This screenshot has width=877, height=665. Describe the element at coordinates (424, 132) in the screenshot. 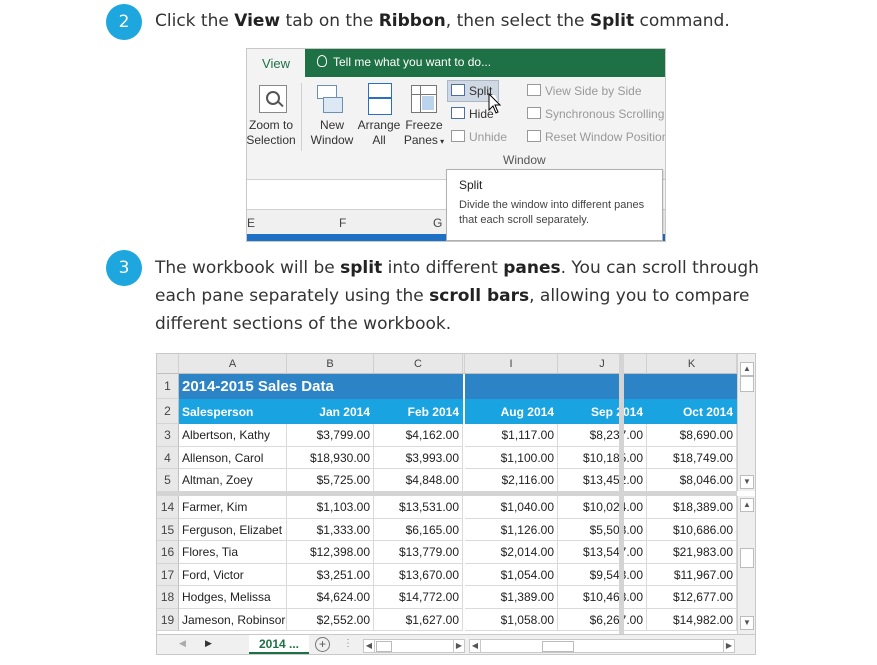

I see `freeze-panes-button: Freeze Panes ▾` at that location.